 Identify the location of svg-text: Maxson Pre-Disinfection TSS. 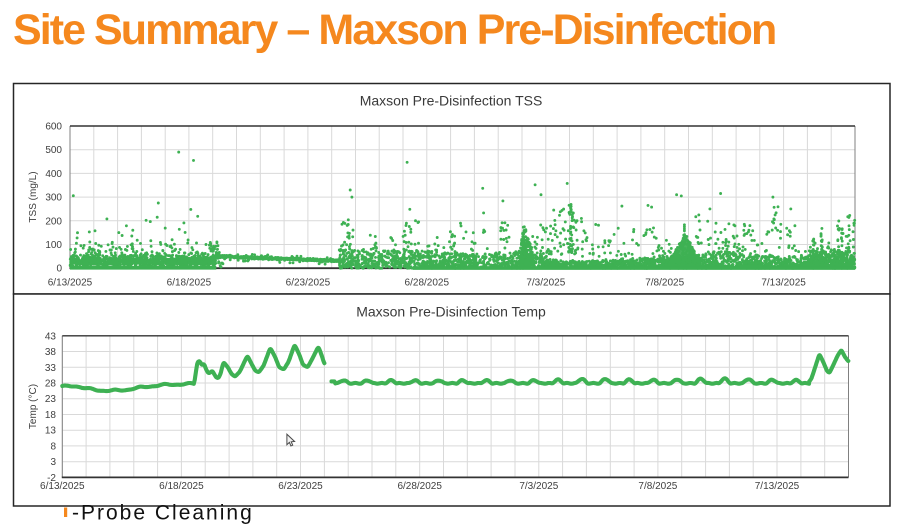
(451, 101).